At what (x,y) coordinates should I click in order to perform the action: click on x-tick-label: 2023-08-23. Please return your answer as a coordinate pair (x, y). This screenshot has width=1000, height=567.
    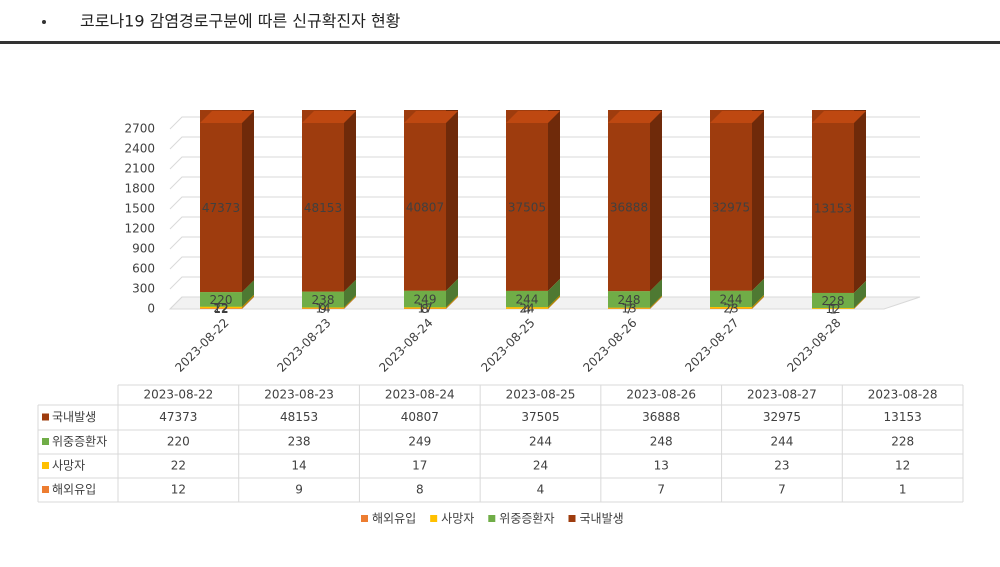
    Looking at the image, I should click on (303, 345).